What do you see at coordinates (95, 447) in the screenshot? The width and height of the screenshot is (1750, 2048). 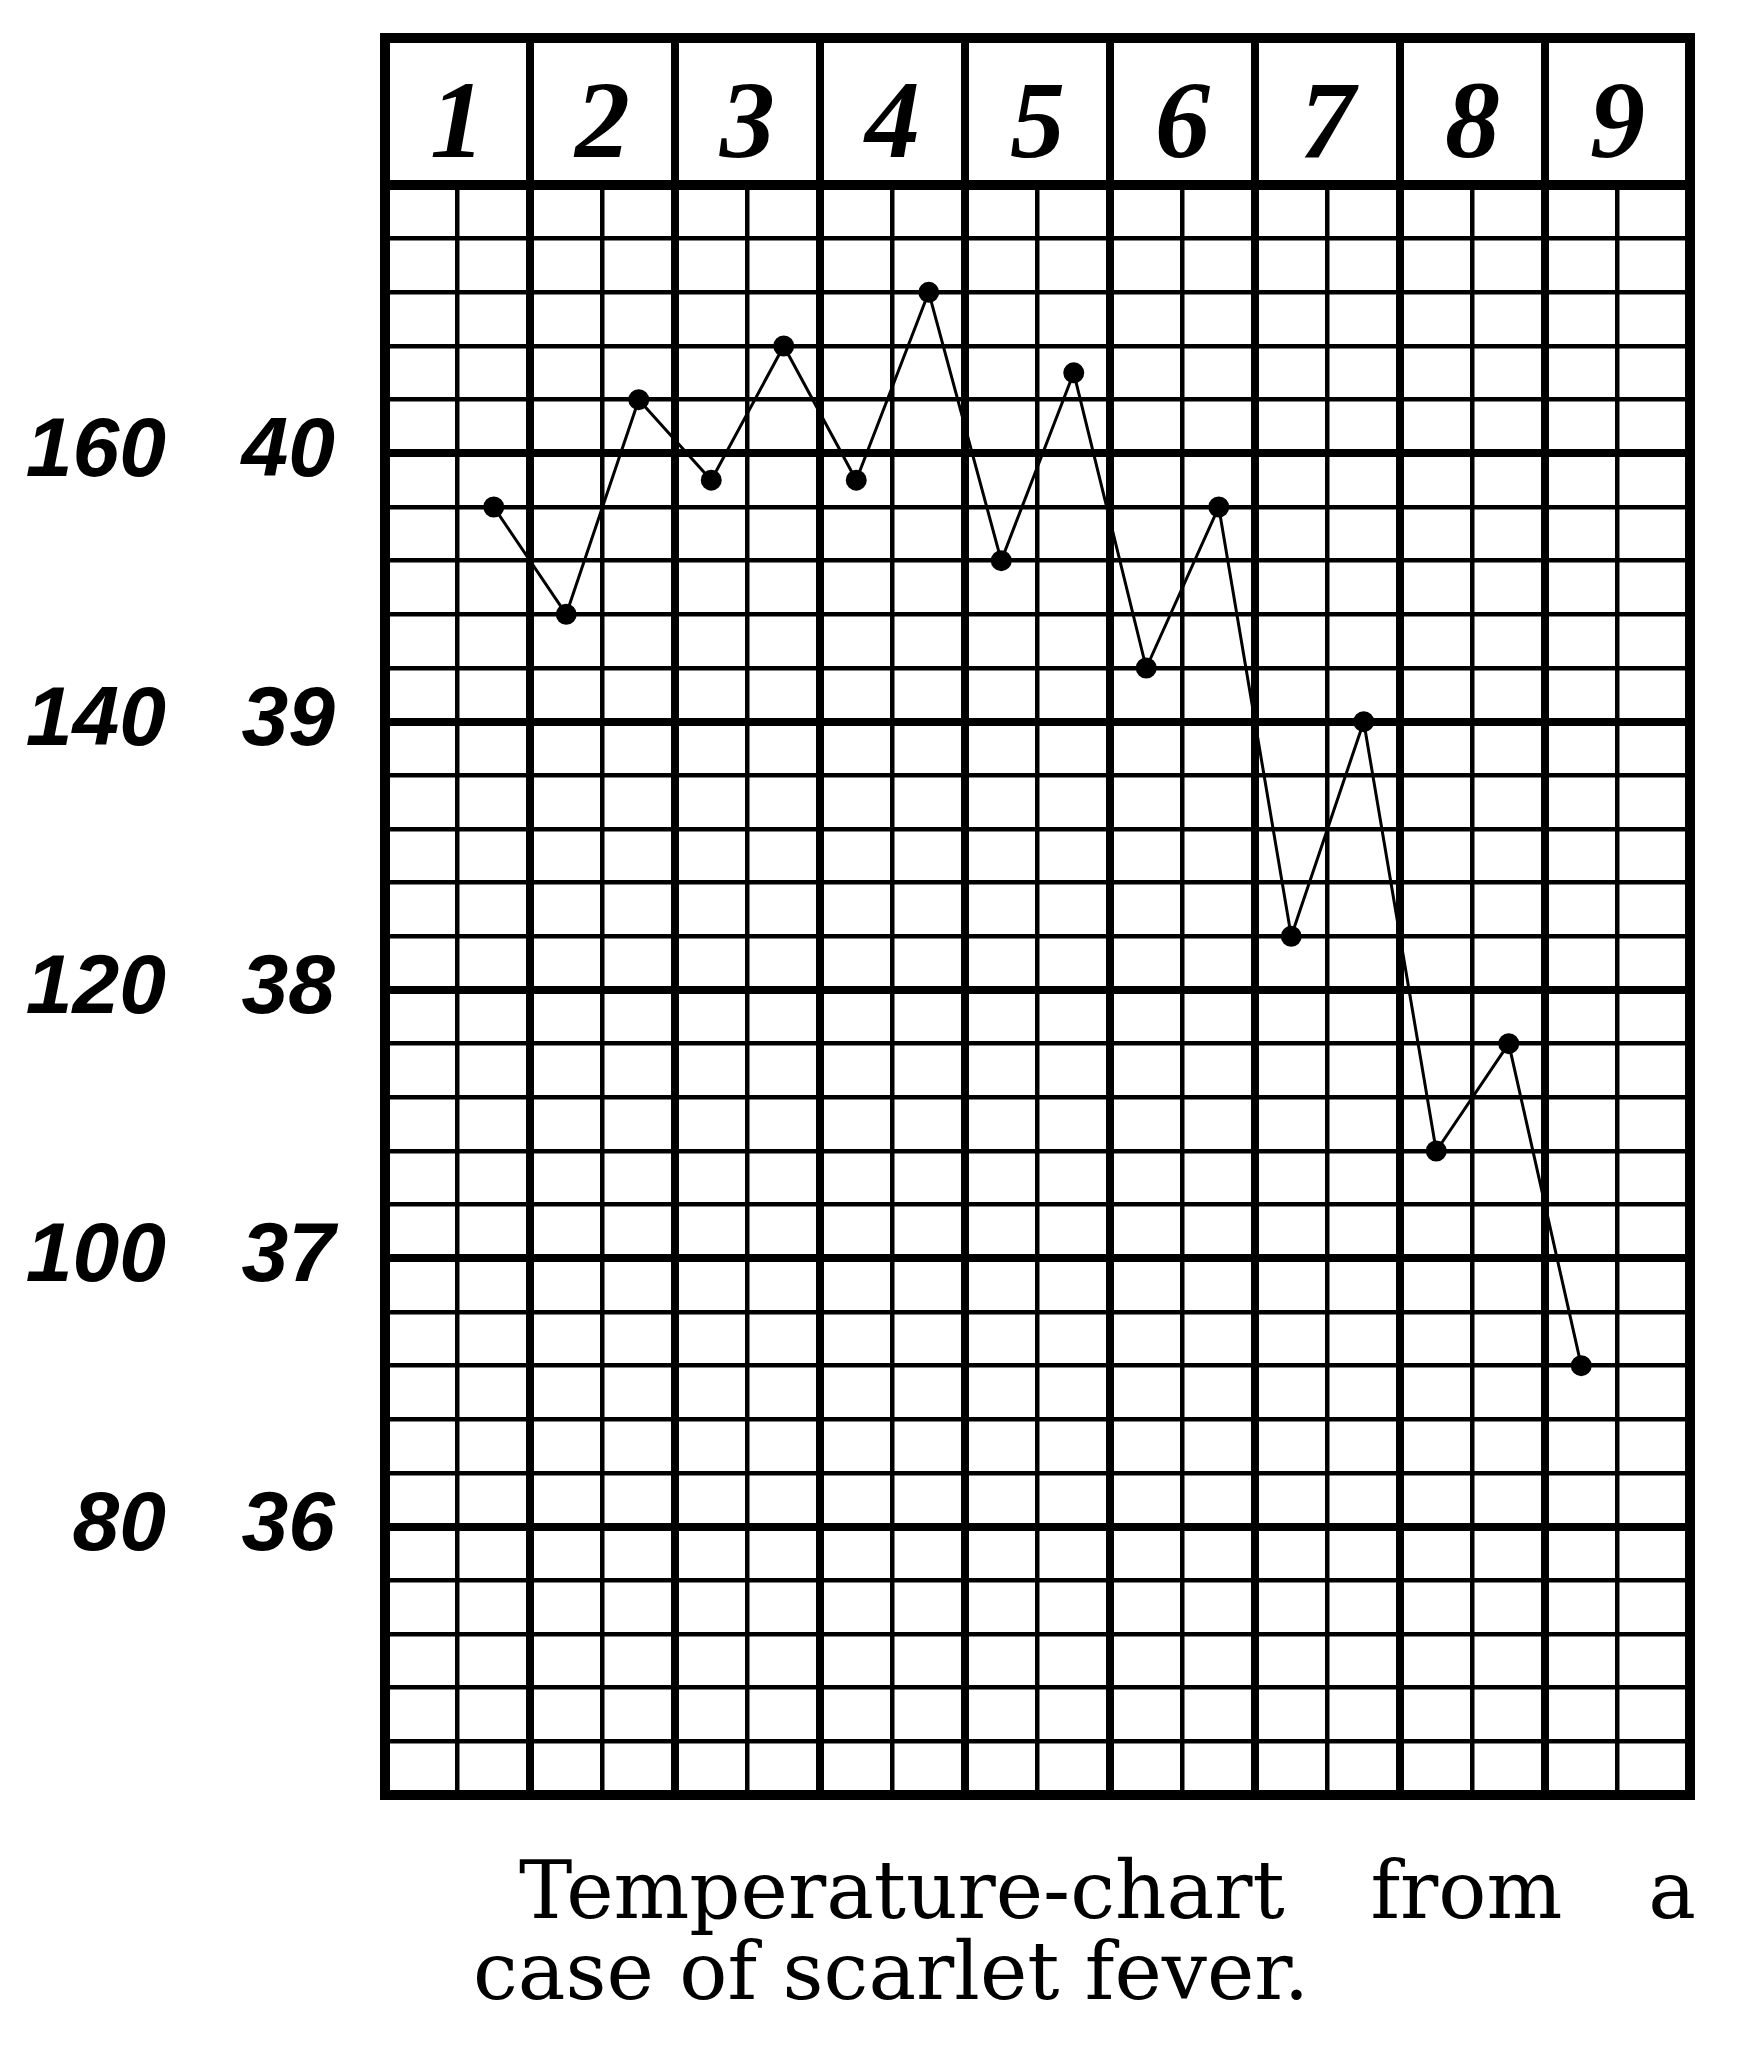 I see `y2-tick-label: 160` at bounding box center [95, 447].